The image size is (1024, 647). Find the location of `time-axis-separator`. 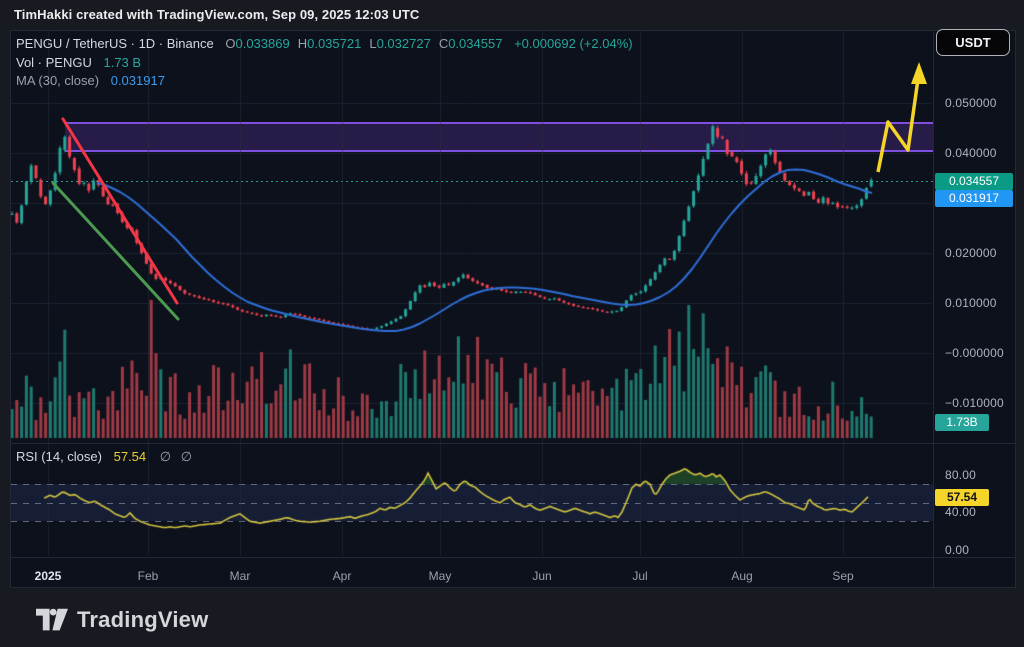

time-axis-separator is located at coordinates (513, 557).